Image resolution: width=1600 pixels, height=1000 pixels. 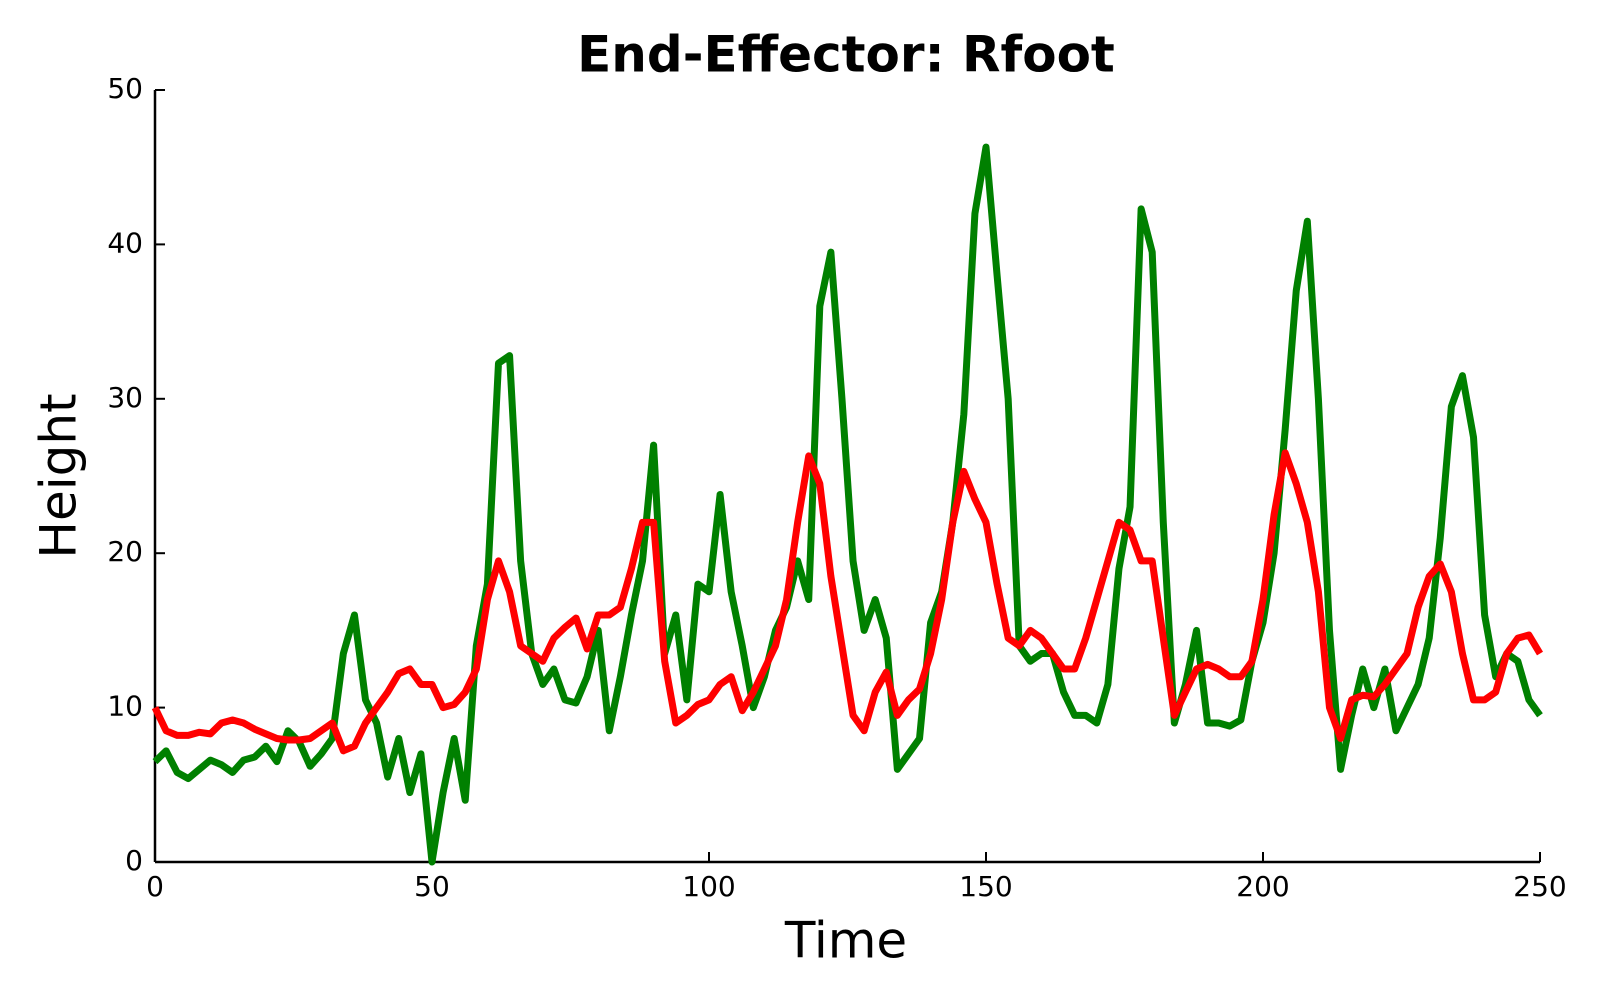 I want to click on y-tick-label: 0, so click(x=134, y=860).